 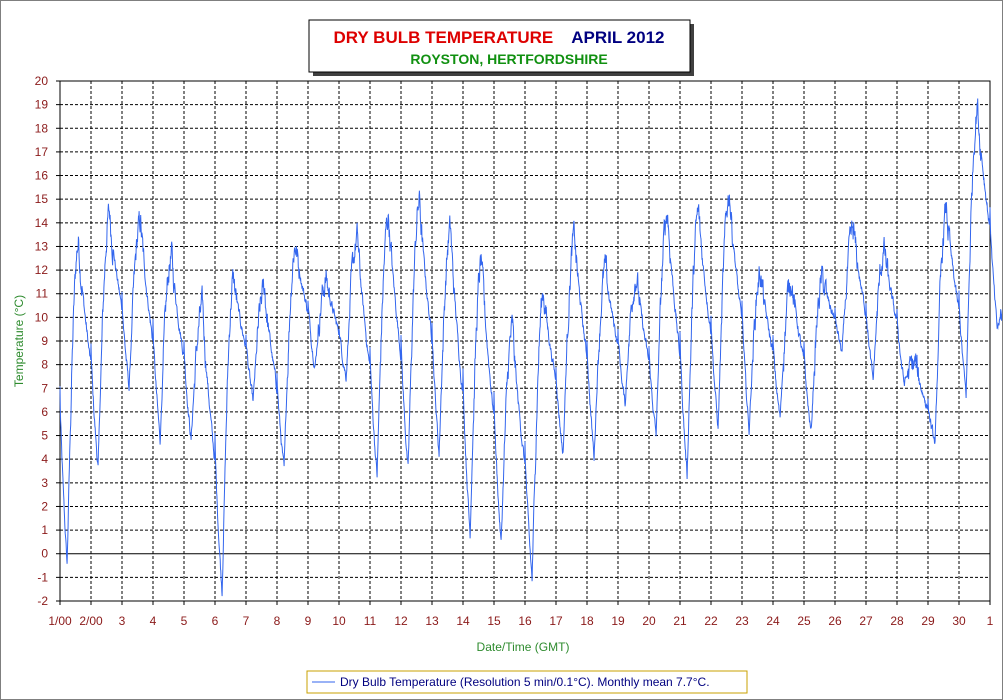 What do you see at coordinates (19, 341) in the screenshot?
I see `y-axis-title: Temperature (°C)` at bounding box center [19, 341].